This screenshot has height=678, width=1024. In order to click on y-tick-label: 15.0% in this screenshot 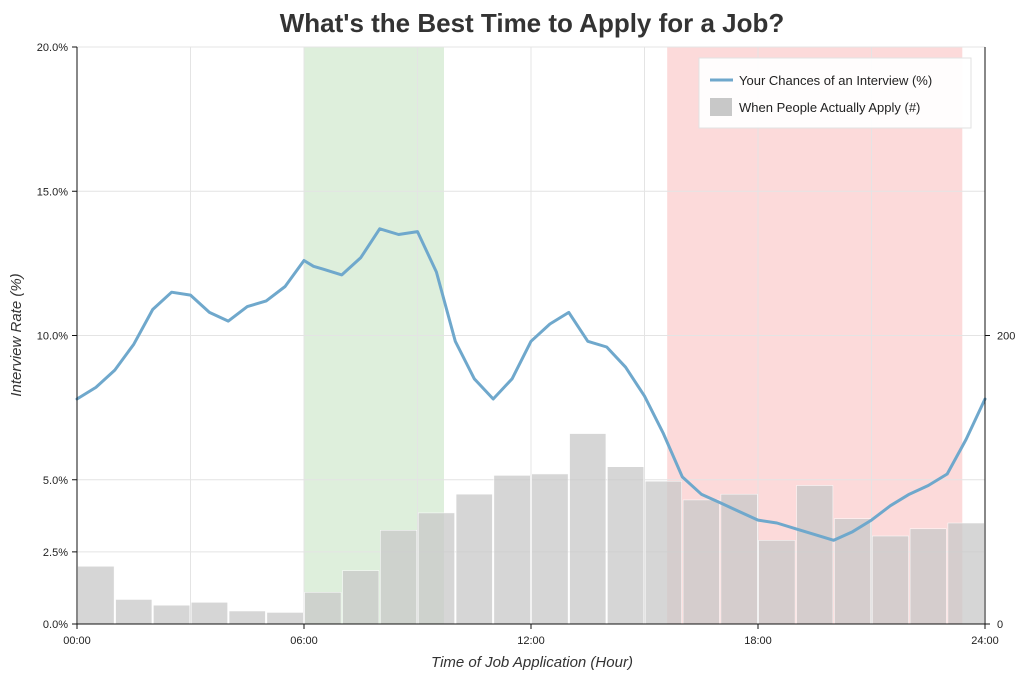, I will do `click(52, 192)`.